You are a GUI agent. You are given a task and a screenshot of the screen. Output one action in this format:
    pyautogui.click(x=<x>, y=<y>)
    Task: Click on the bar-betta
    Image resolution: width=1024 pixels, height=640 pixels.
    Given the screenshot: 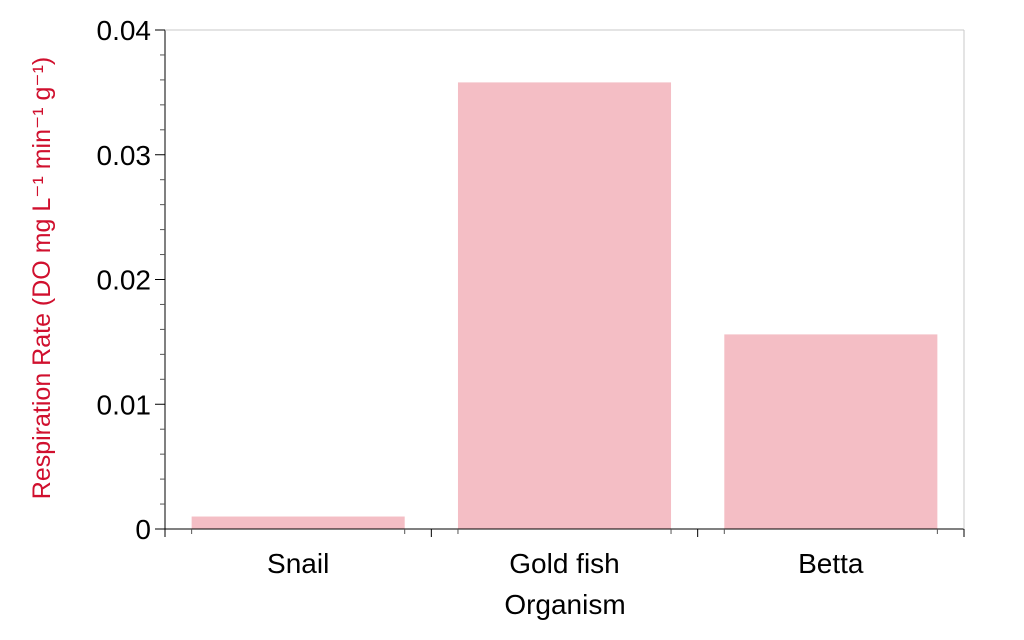 What is the action you would take?
    pyautogui.click(x=831, y=431)
    